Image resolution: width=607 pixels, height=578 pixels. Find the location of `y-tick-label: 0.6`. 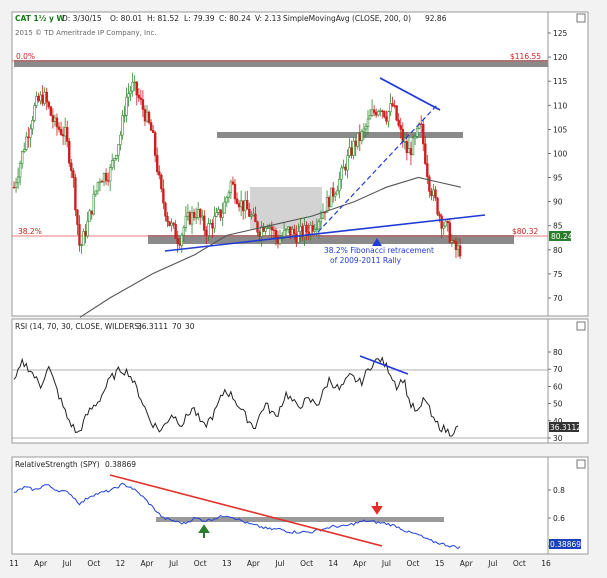

y-tick-label: 0.6 is located at coordinates (559, 518).